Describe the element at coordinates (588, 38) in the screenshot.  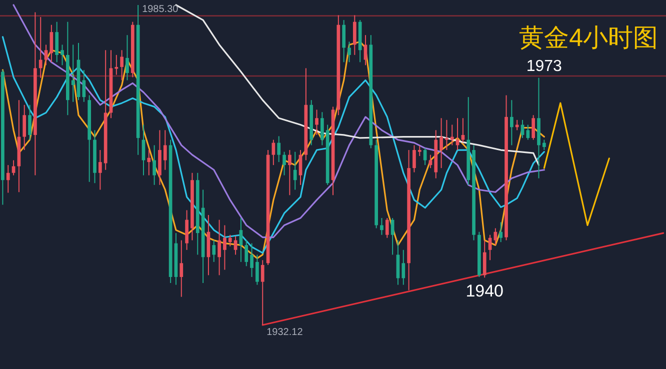
I see `text: 黄金4小时图` at that location.